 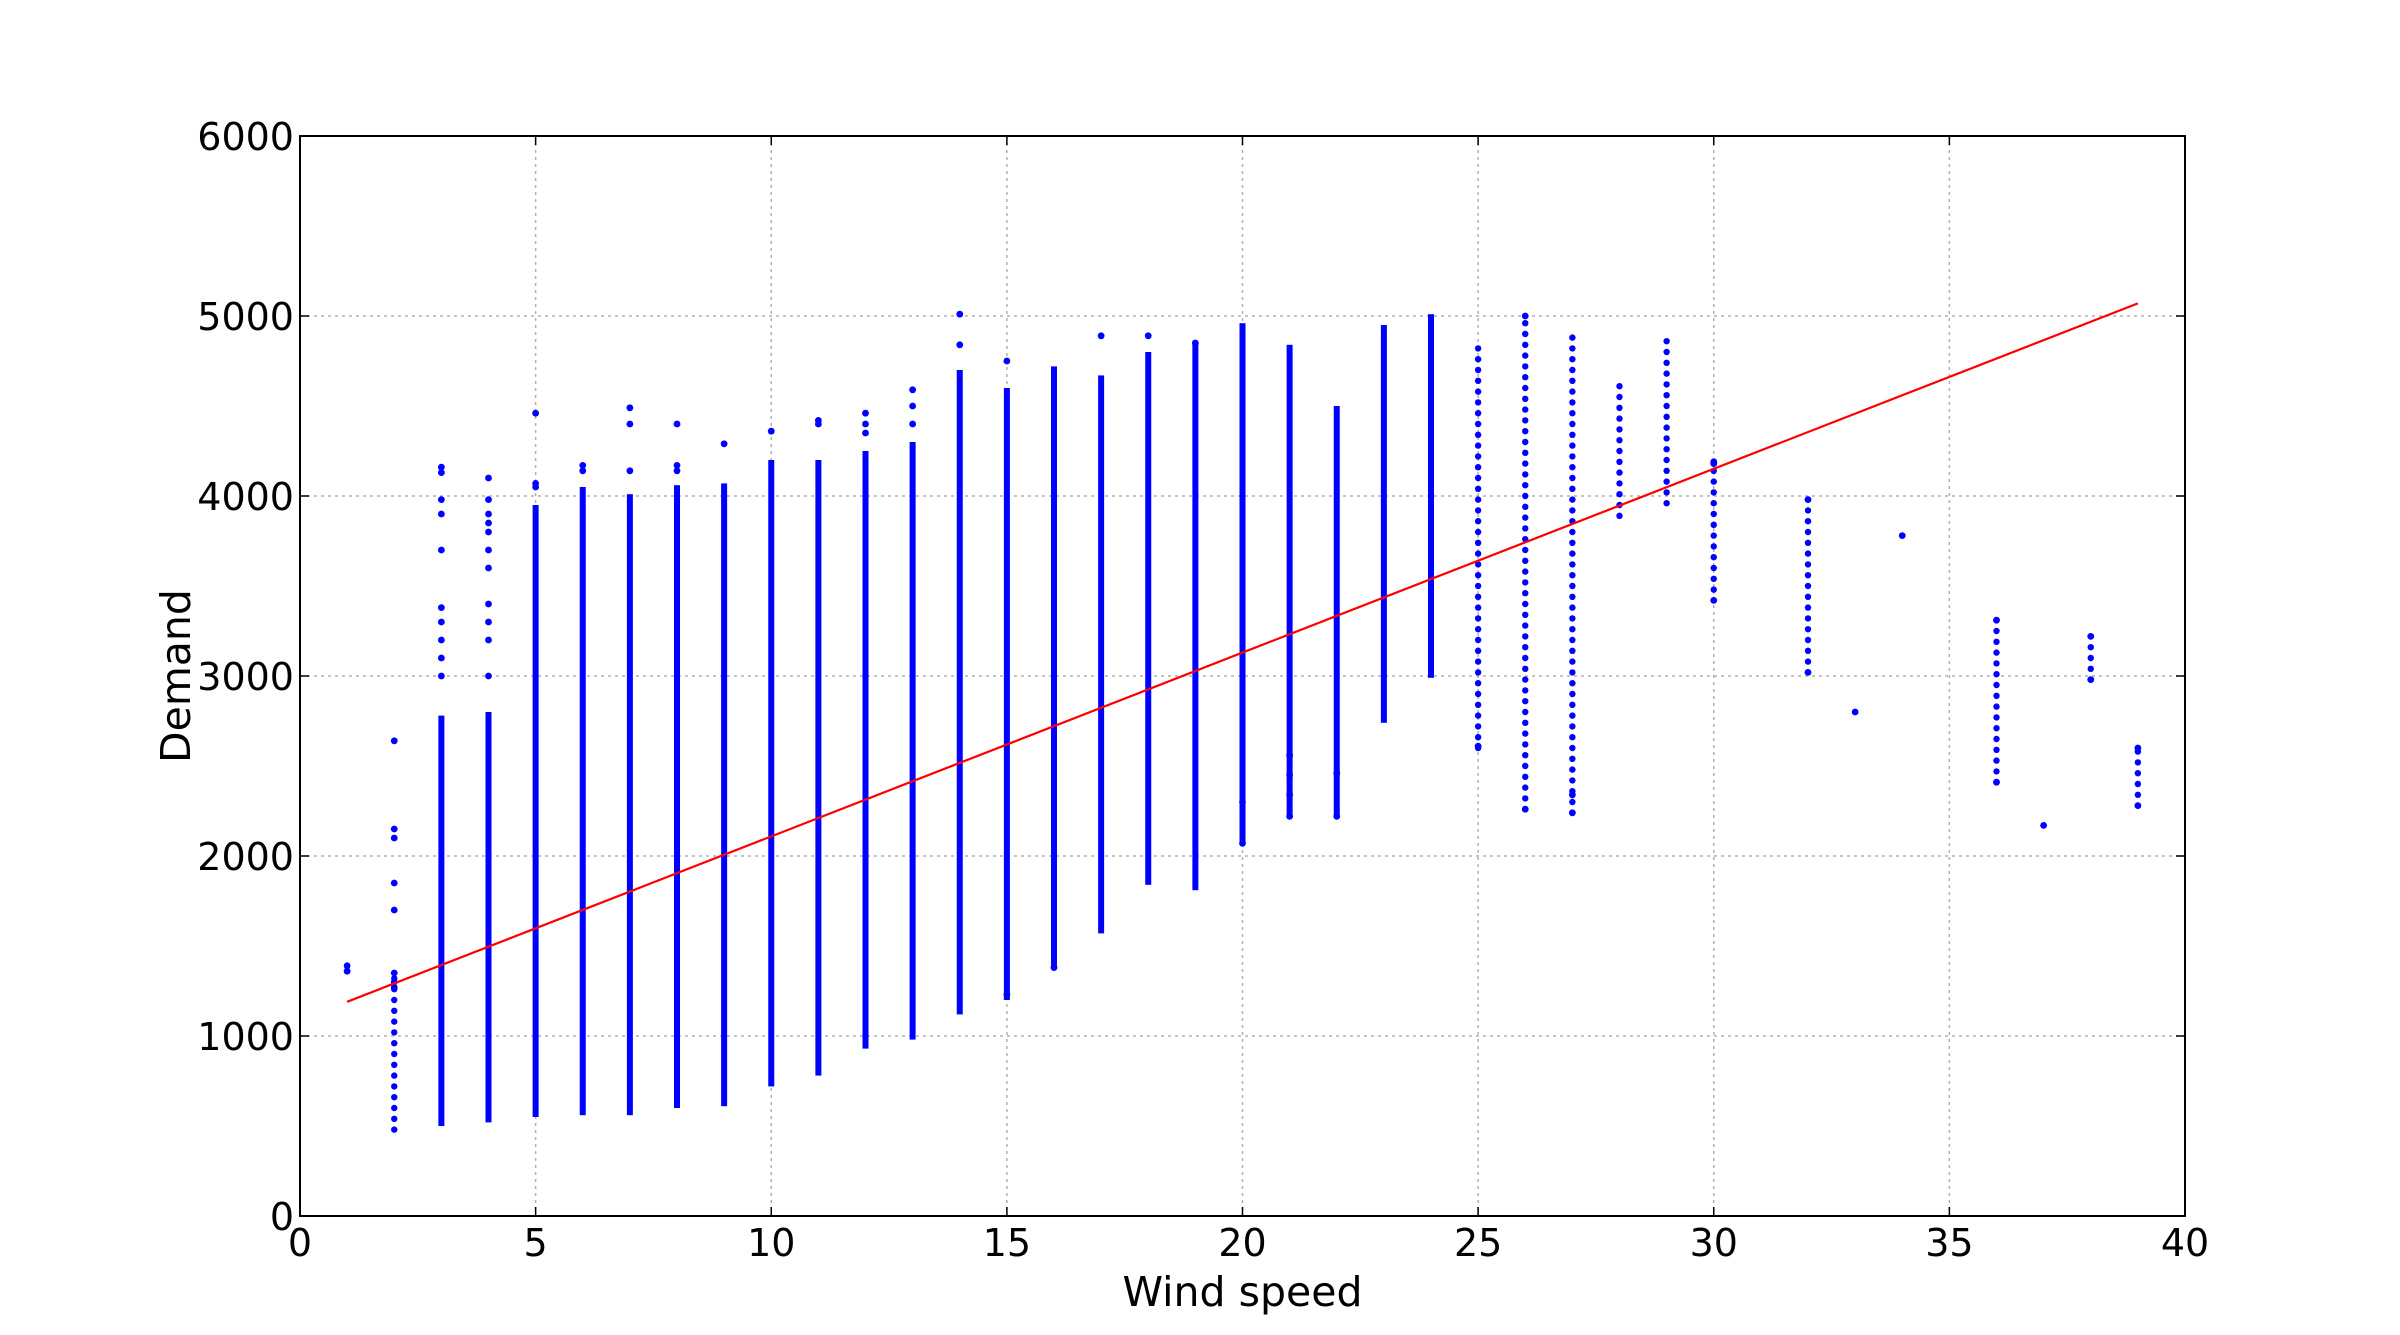 What do you see at coordinates (176, 676) in the screenshot?
I see `y-axis-label: Demand` at bounding box center [176, 676].